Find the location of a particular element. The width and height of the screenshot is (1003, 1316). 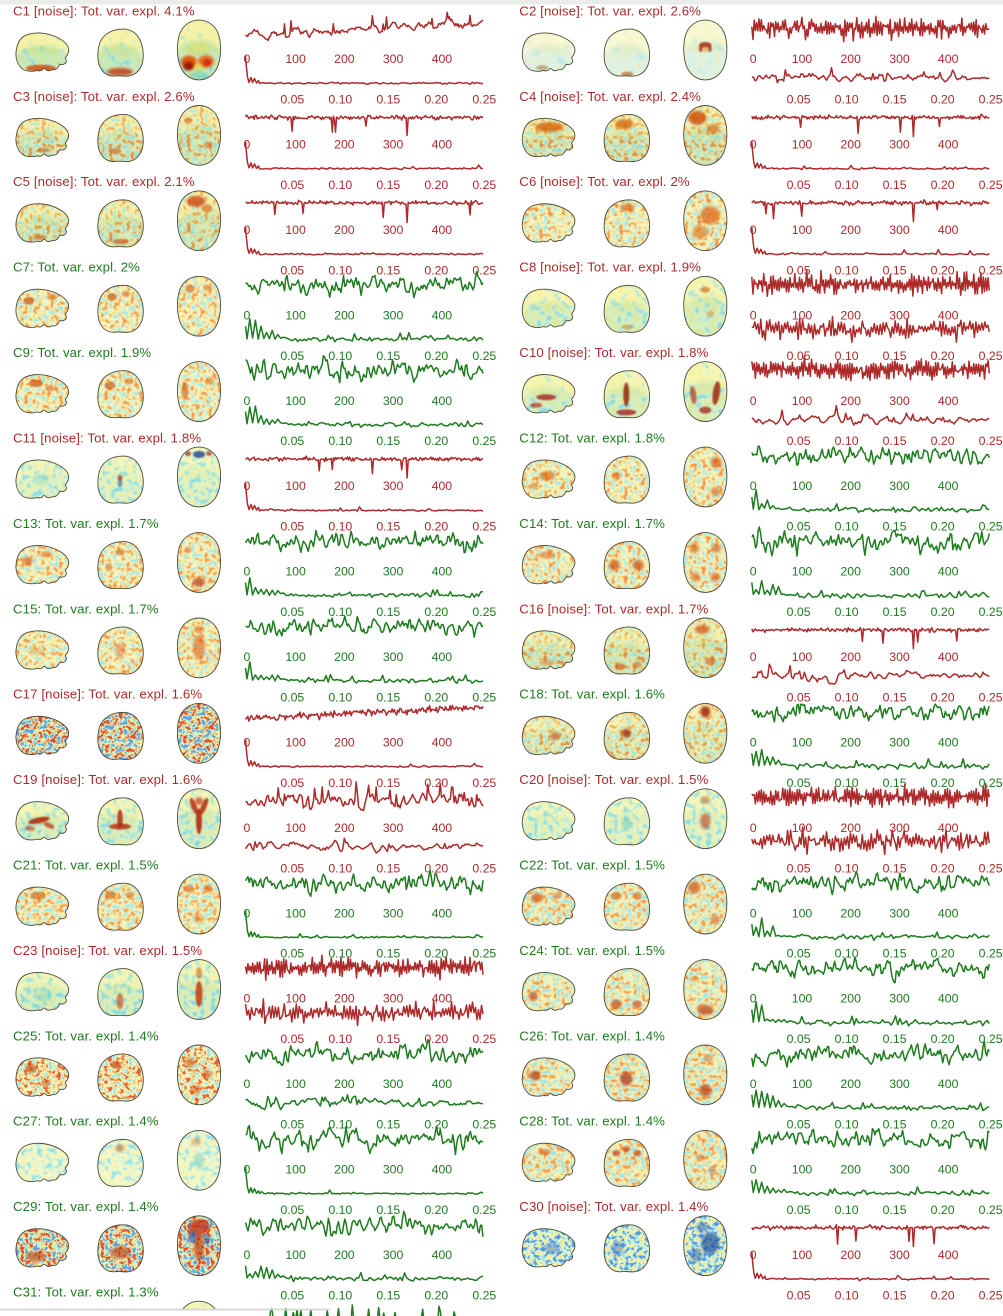

svg-text: C6 [noise]: Tot. var. expl. 2% is located at coordinates (604, 181).